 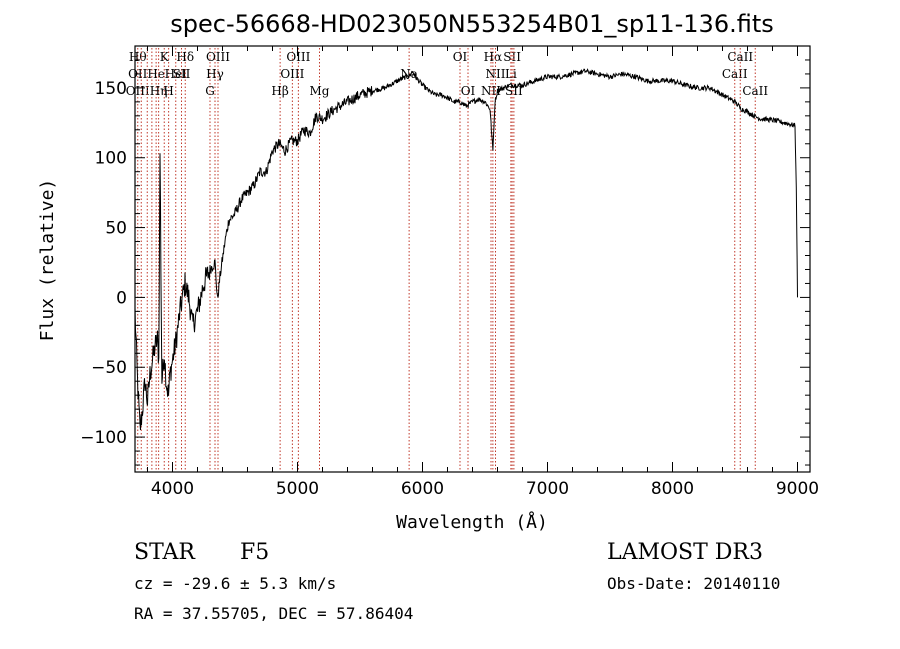 I want to click on spectral-line-label: G, so click(x=210, y=91).